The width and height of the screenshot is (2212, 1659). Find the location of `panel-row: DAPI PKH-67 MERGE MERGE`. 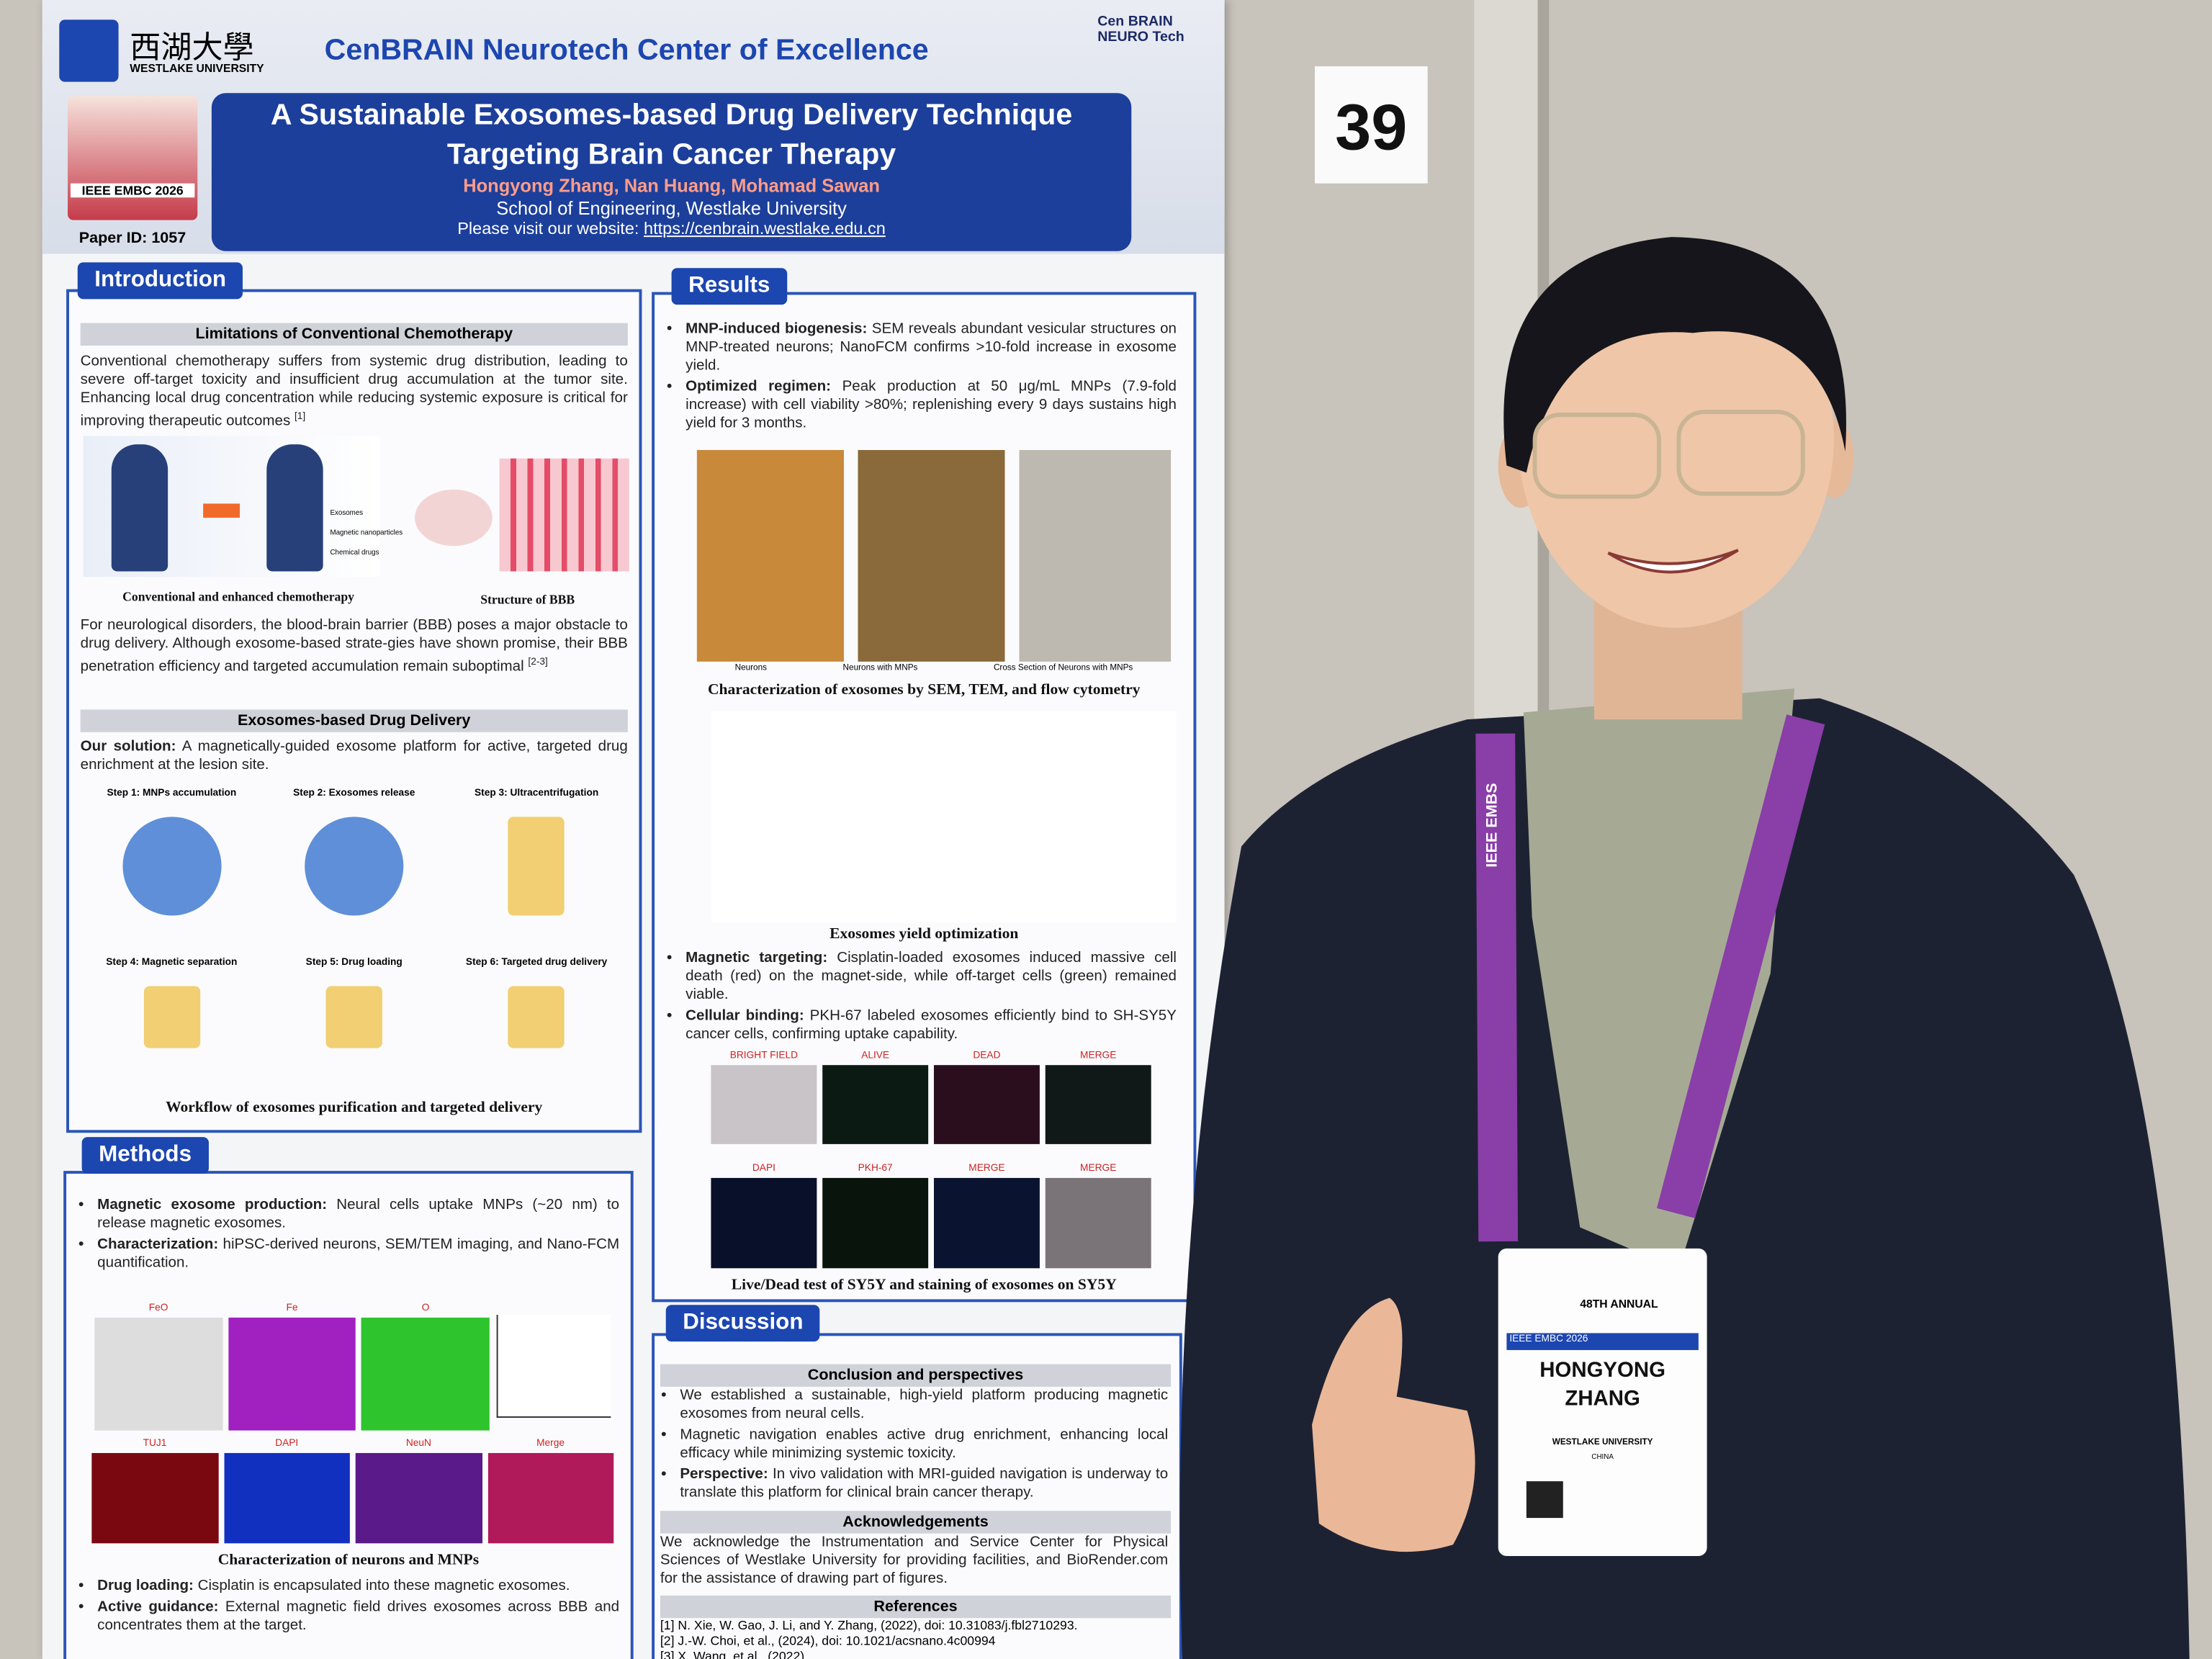

panel-row: DAPI PKH-67 MERGE MERGE is located at coordinates (931, 1216).